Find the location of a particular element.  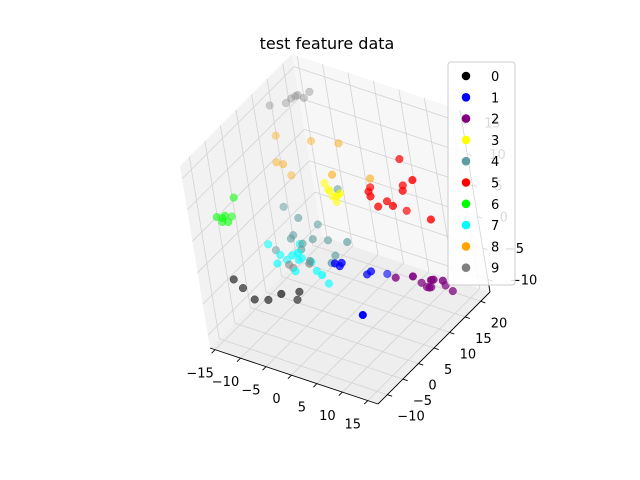

y-tick-label: 10 is located at coordinates (468, 354).